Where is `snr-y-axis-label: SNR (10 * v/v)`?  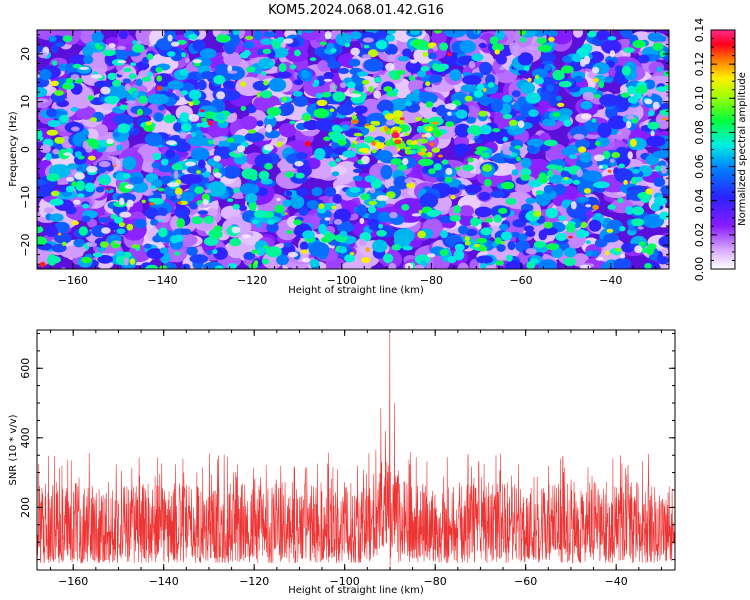
snr-y-axis-label: SNR (10 * v/v) is located at coordinates (13, 449).